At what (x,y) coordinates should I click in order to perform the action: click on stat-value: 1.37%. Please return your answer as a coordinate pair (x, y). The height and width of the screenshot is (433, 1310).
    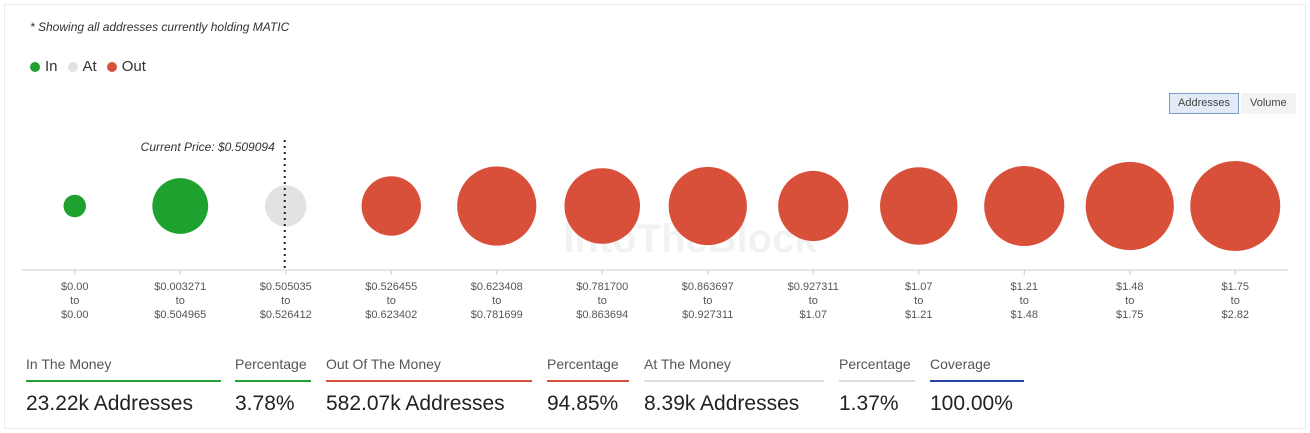
    Looking at the image, I should click on (869, 403).